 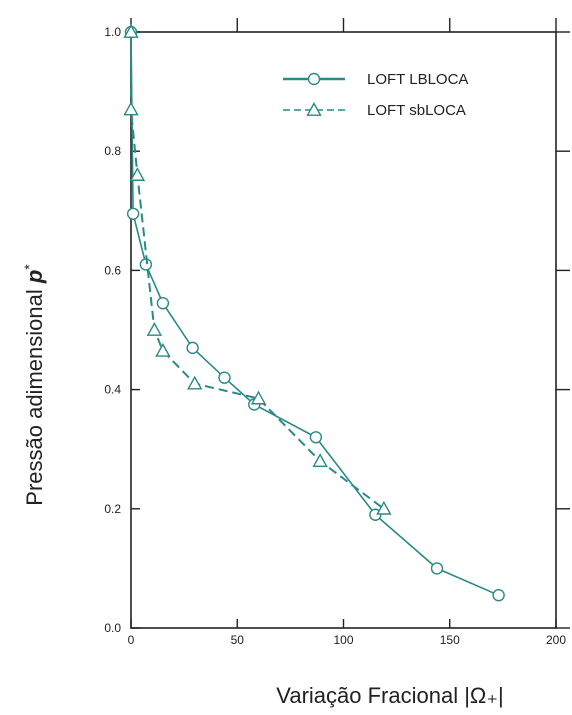 What do you see at coordinates (112, 509) in the screenshot?
I see `y-tick-label: 0.2` at bounding box center [112, 509].